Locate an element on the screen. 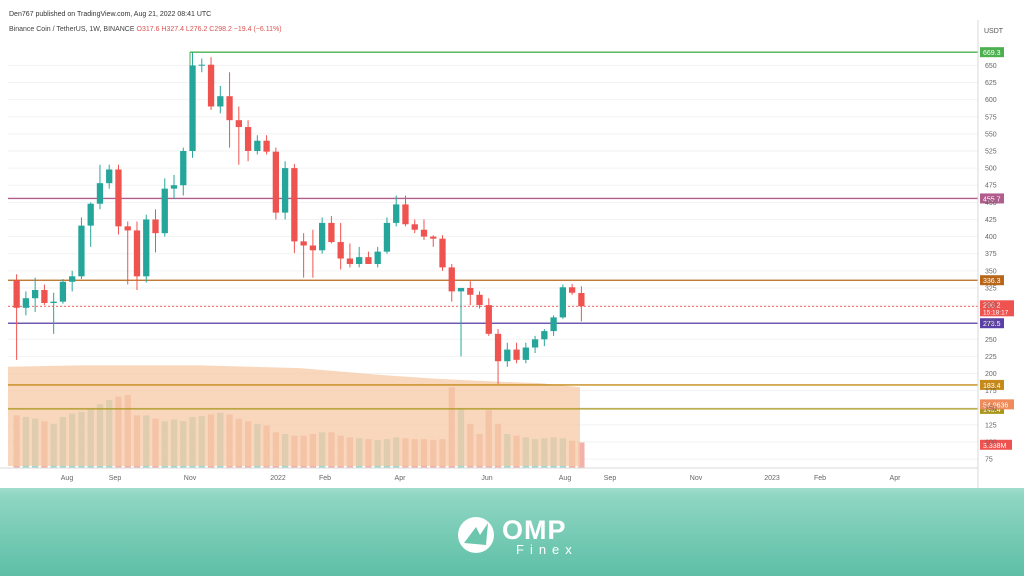  price-label-bg is located at coordinates (997, 308).